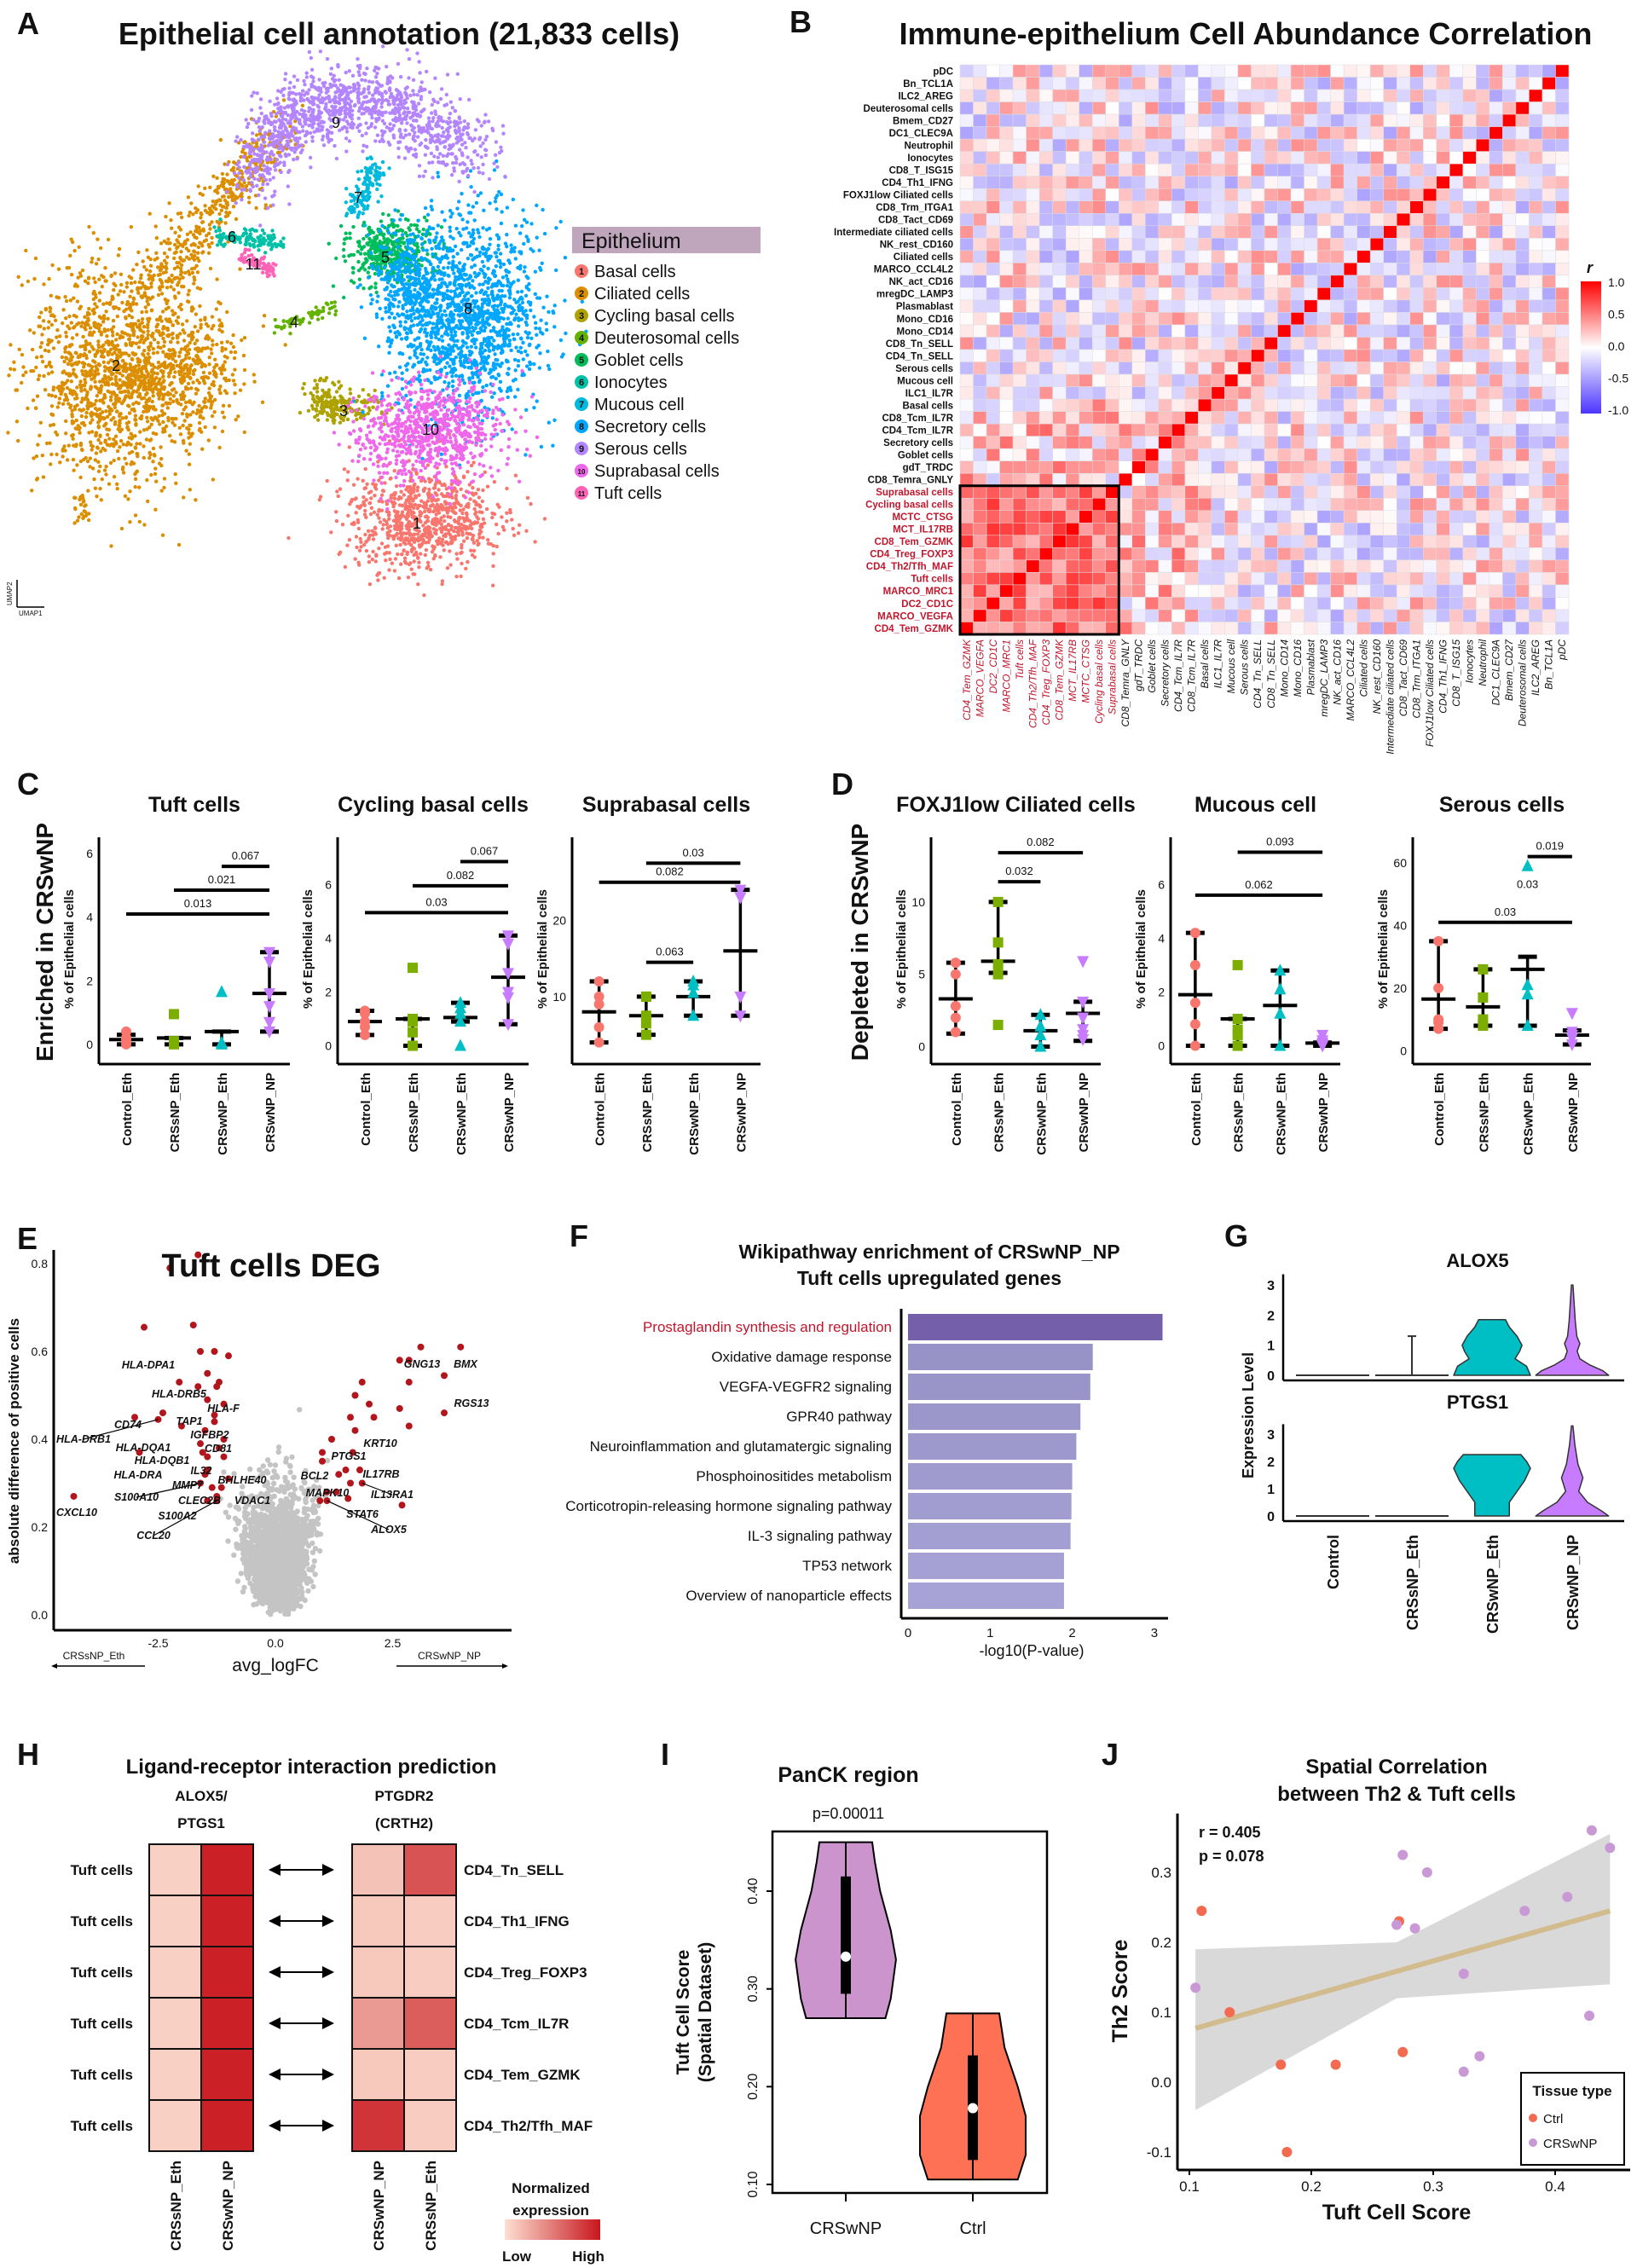  Describe the element at coordinates (27, 1239) in the screenshot. I see `panel-letter-e: E` at that location.